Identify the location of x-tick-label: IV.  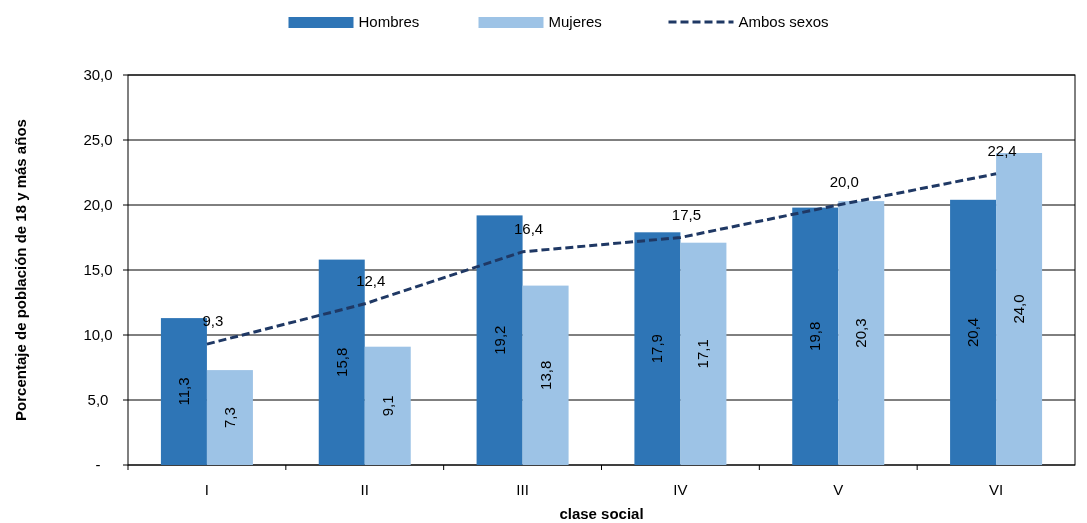
(680, 489).